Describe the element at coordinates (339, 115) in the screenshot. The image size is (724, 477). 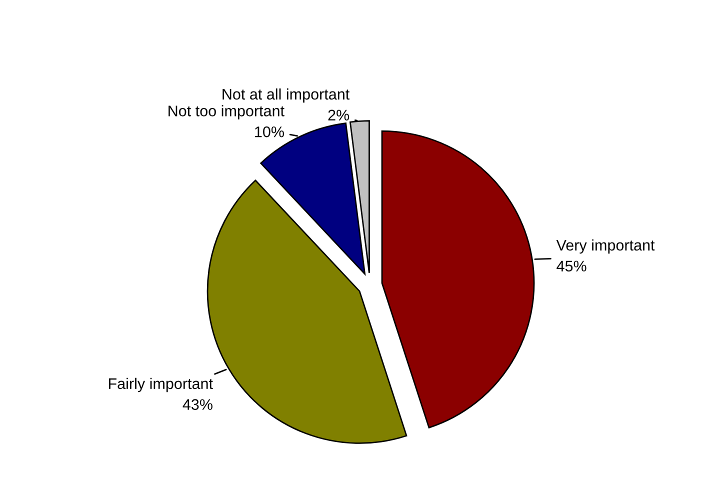
I see `data-label: 2%` at that location.